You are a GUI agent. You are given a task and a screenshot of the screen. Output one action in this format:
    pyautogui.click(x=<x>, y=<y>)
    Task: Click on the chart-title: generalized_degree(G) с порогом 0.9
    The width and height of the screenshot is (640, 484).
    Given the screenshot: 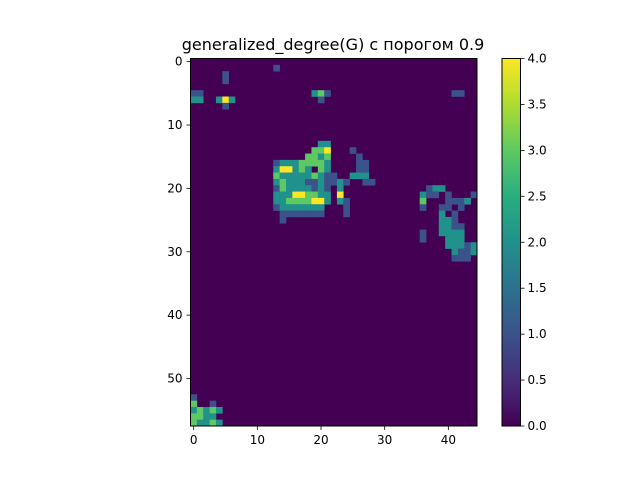 What is the action you would take?
    pyautogui.click(x=333, y=45)
    